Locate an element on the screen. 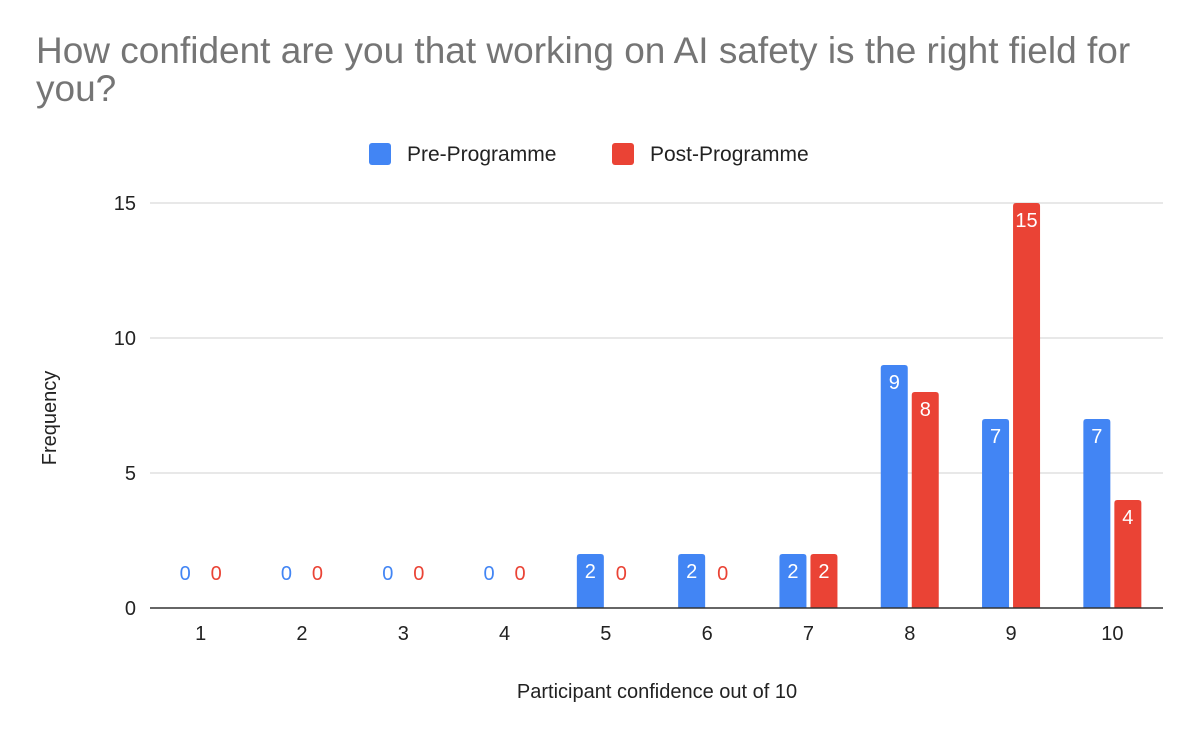 The width and height of the screenshot is (1200, 741). legend-swatch-post-programme is located at coordinates (623, 154).